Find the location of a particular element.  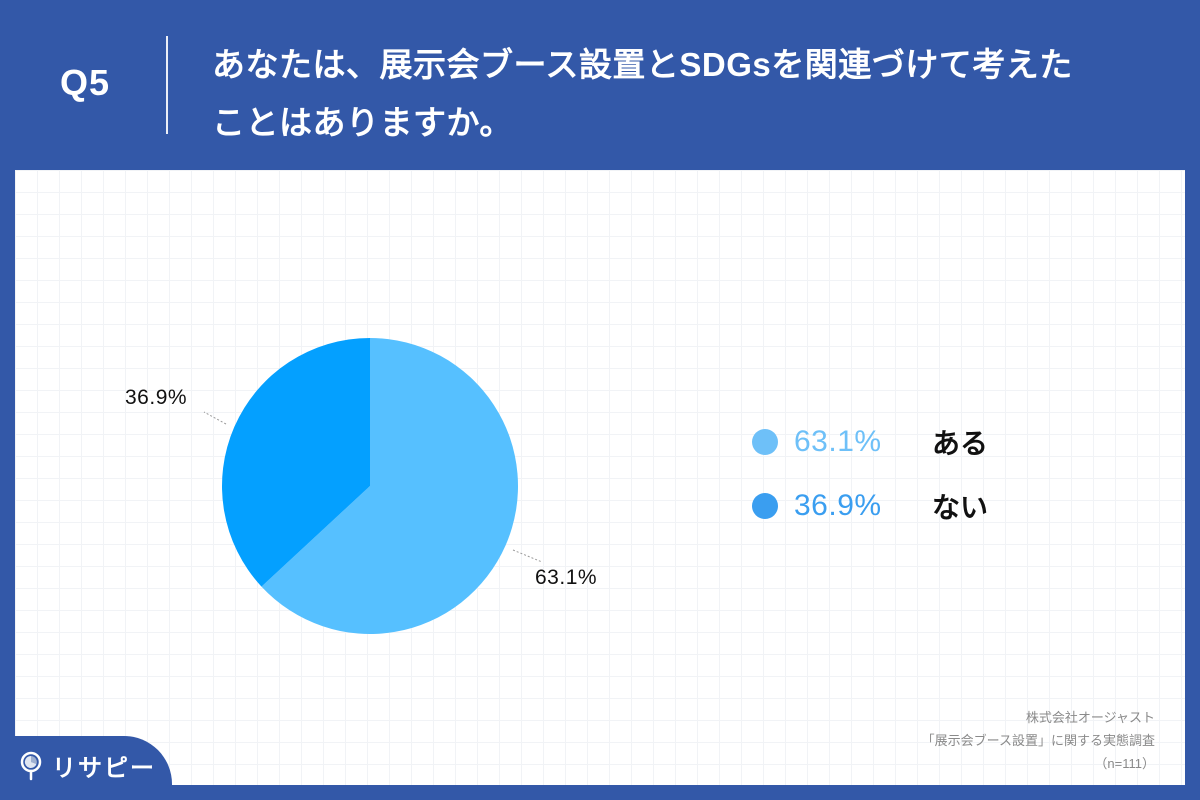

legend-label: ある is located at coordinates (960, 443).